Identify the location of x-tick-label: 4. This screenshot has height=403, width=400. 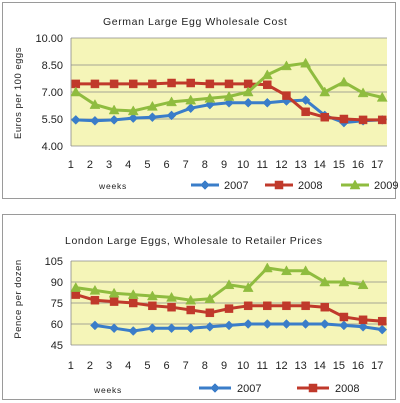
(128, 366).